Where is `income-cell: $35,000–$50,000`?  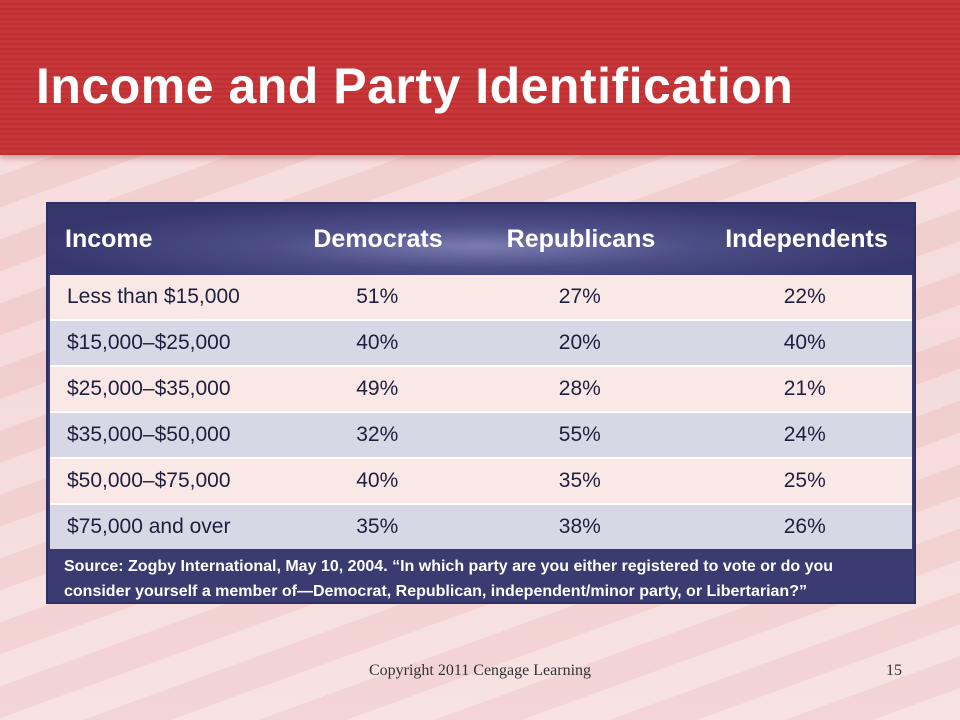
income-cell: $35,000–$50,000 is located at coordinates (149, 434).